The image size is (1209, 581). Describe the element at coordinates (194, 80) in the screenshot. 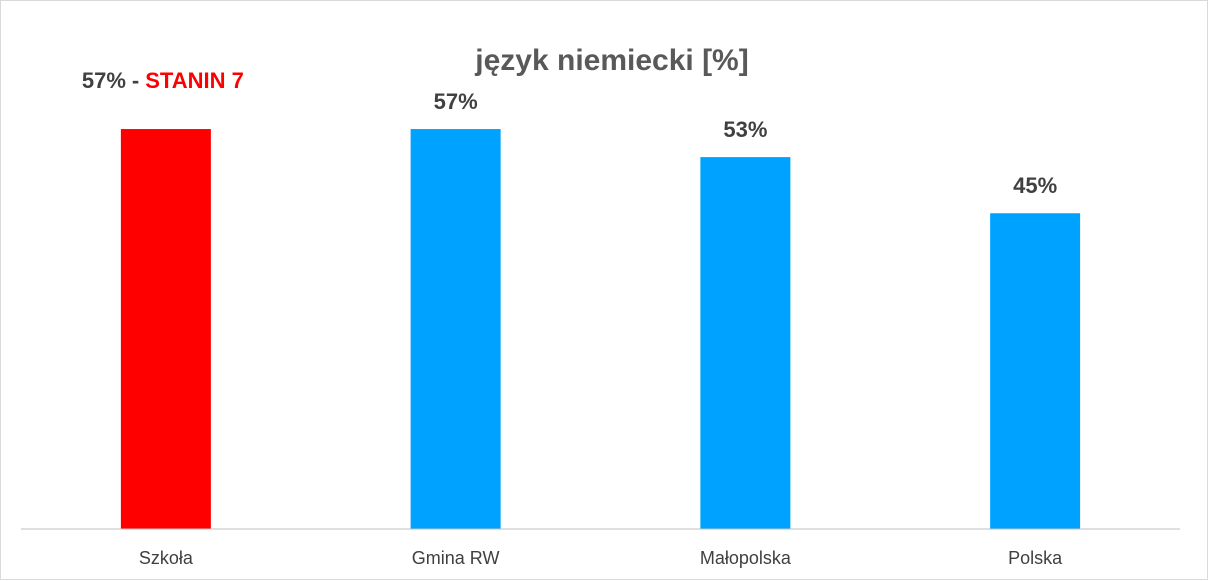

I see `annotation-text: STANIN 7` at that location.